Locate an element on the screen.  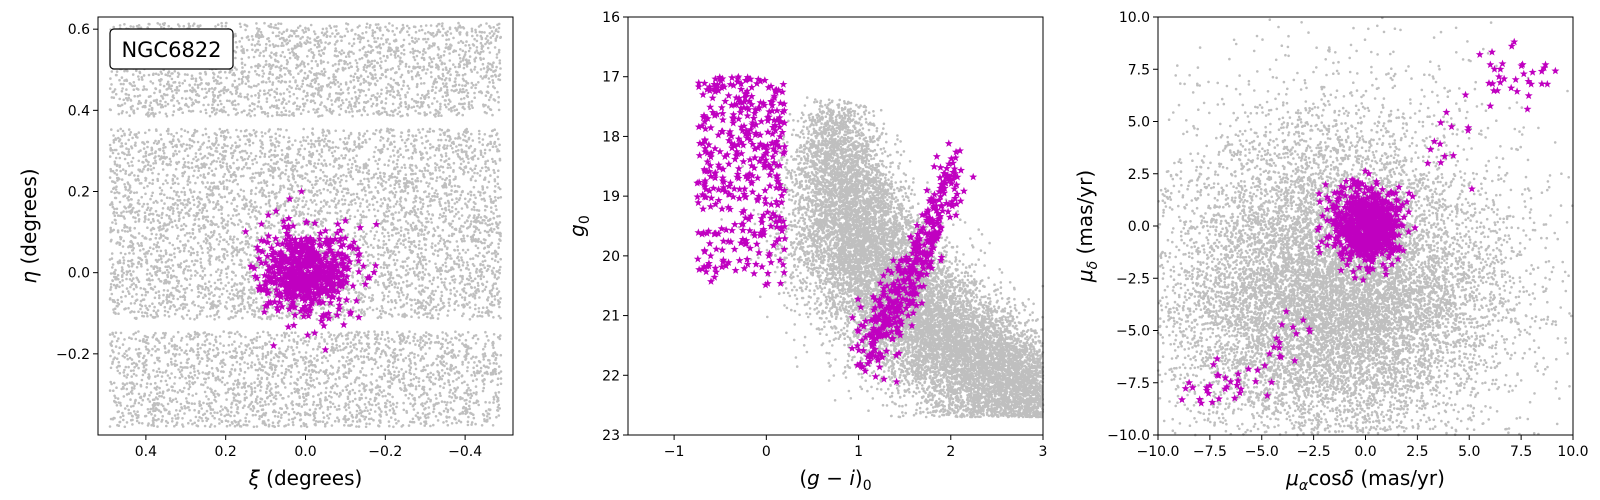
y-tick-label: 20 is located at coordinates (611, 257).